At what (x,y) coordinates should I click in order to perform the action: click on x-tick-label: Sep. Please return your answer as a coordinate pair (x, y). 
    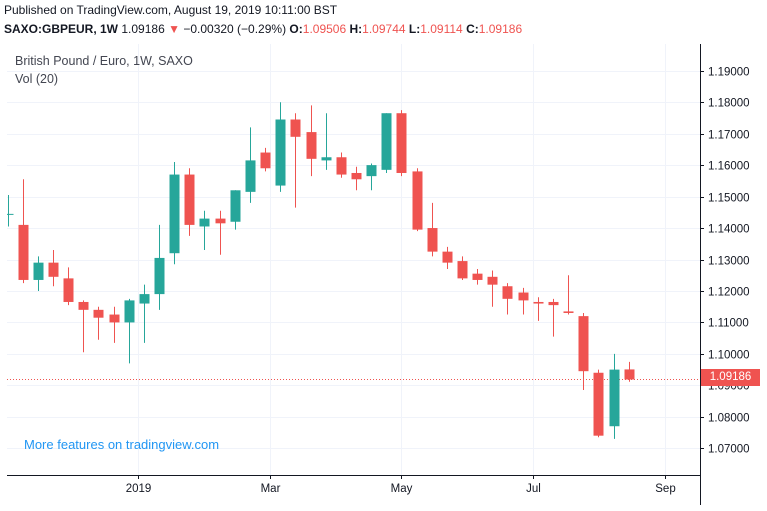
    Looking at the image, I should click on (665, 489).